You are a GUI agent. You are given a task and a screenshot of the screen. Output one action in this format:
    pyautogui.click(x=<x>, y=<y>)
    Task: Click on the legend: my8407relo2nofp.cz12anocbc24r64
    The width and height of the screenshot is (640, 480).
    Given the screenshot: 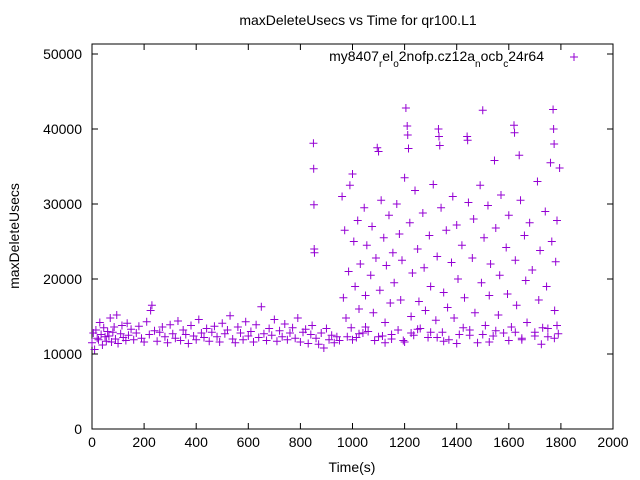 What is the action you would take?
    pyautogui.click(x=453, y=59)
    